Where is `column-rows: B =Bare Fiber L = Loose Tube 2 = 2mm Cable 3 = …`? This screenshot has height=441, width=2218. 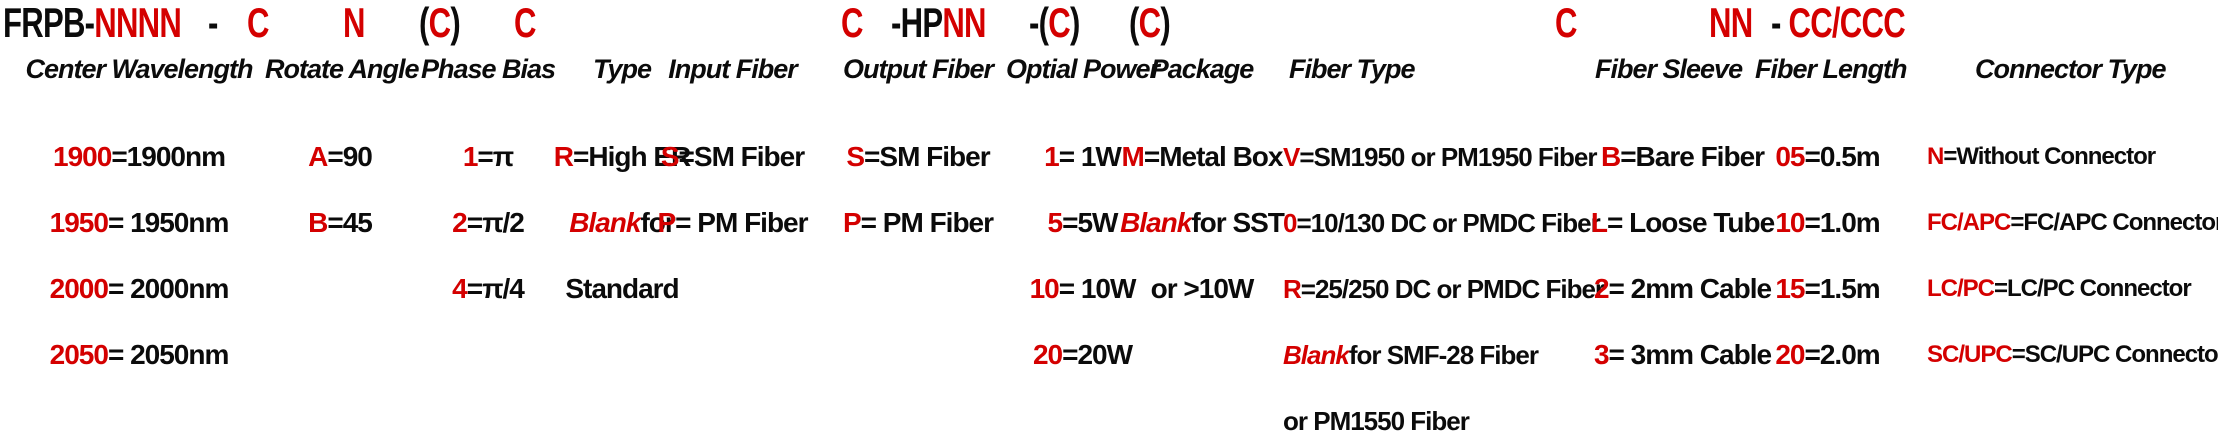 column-rows: B =Bare Fiber L = Loose Tube 2 = 2mm Cable 3 = … is located at coordinates (1683, 256).